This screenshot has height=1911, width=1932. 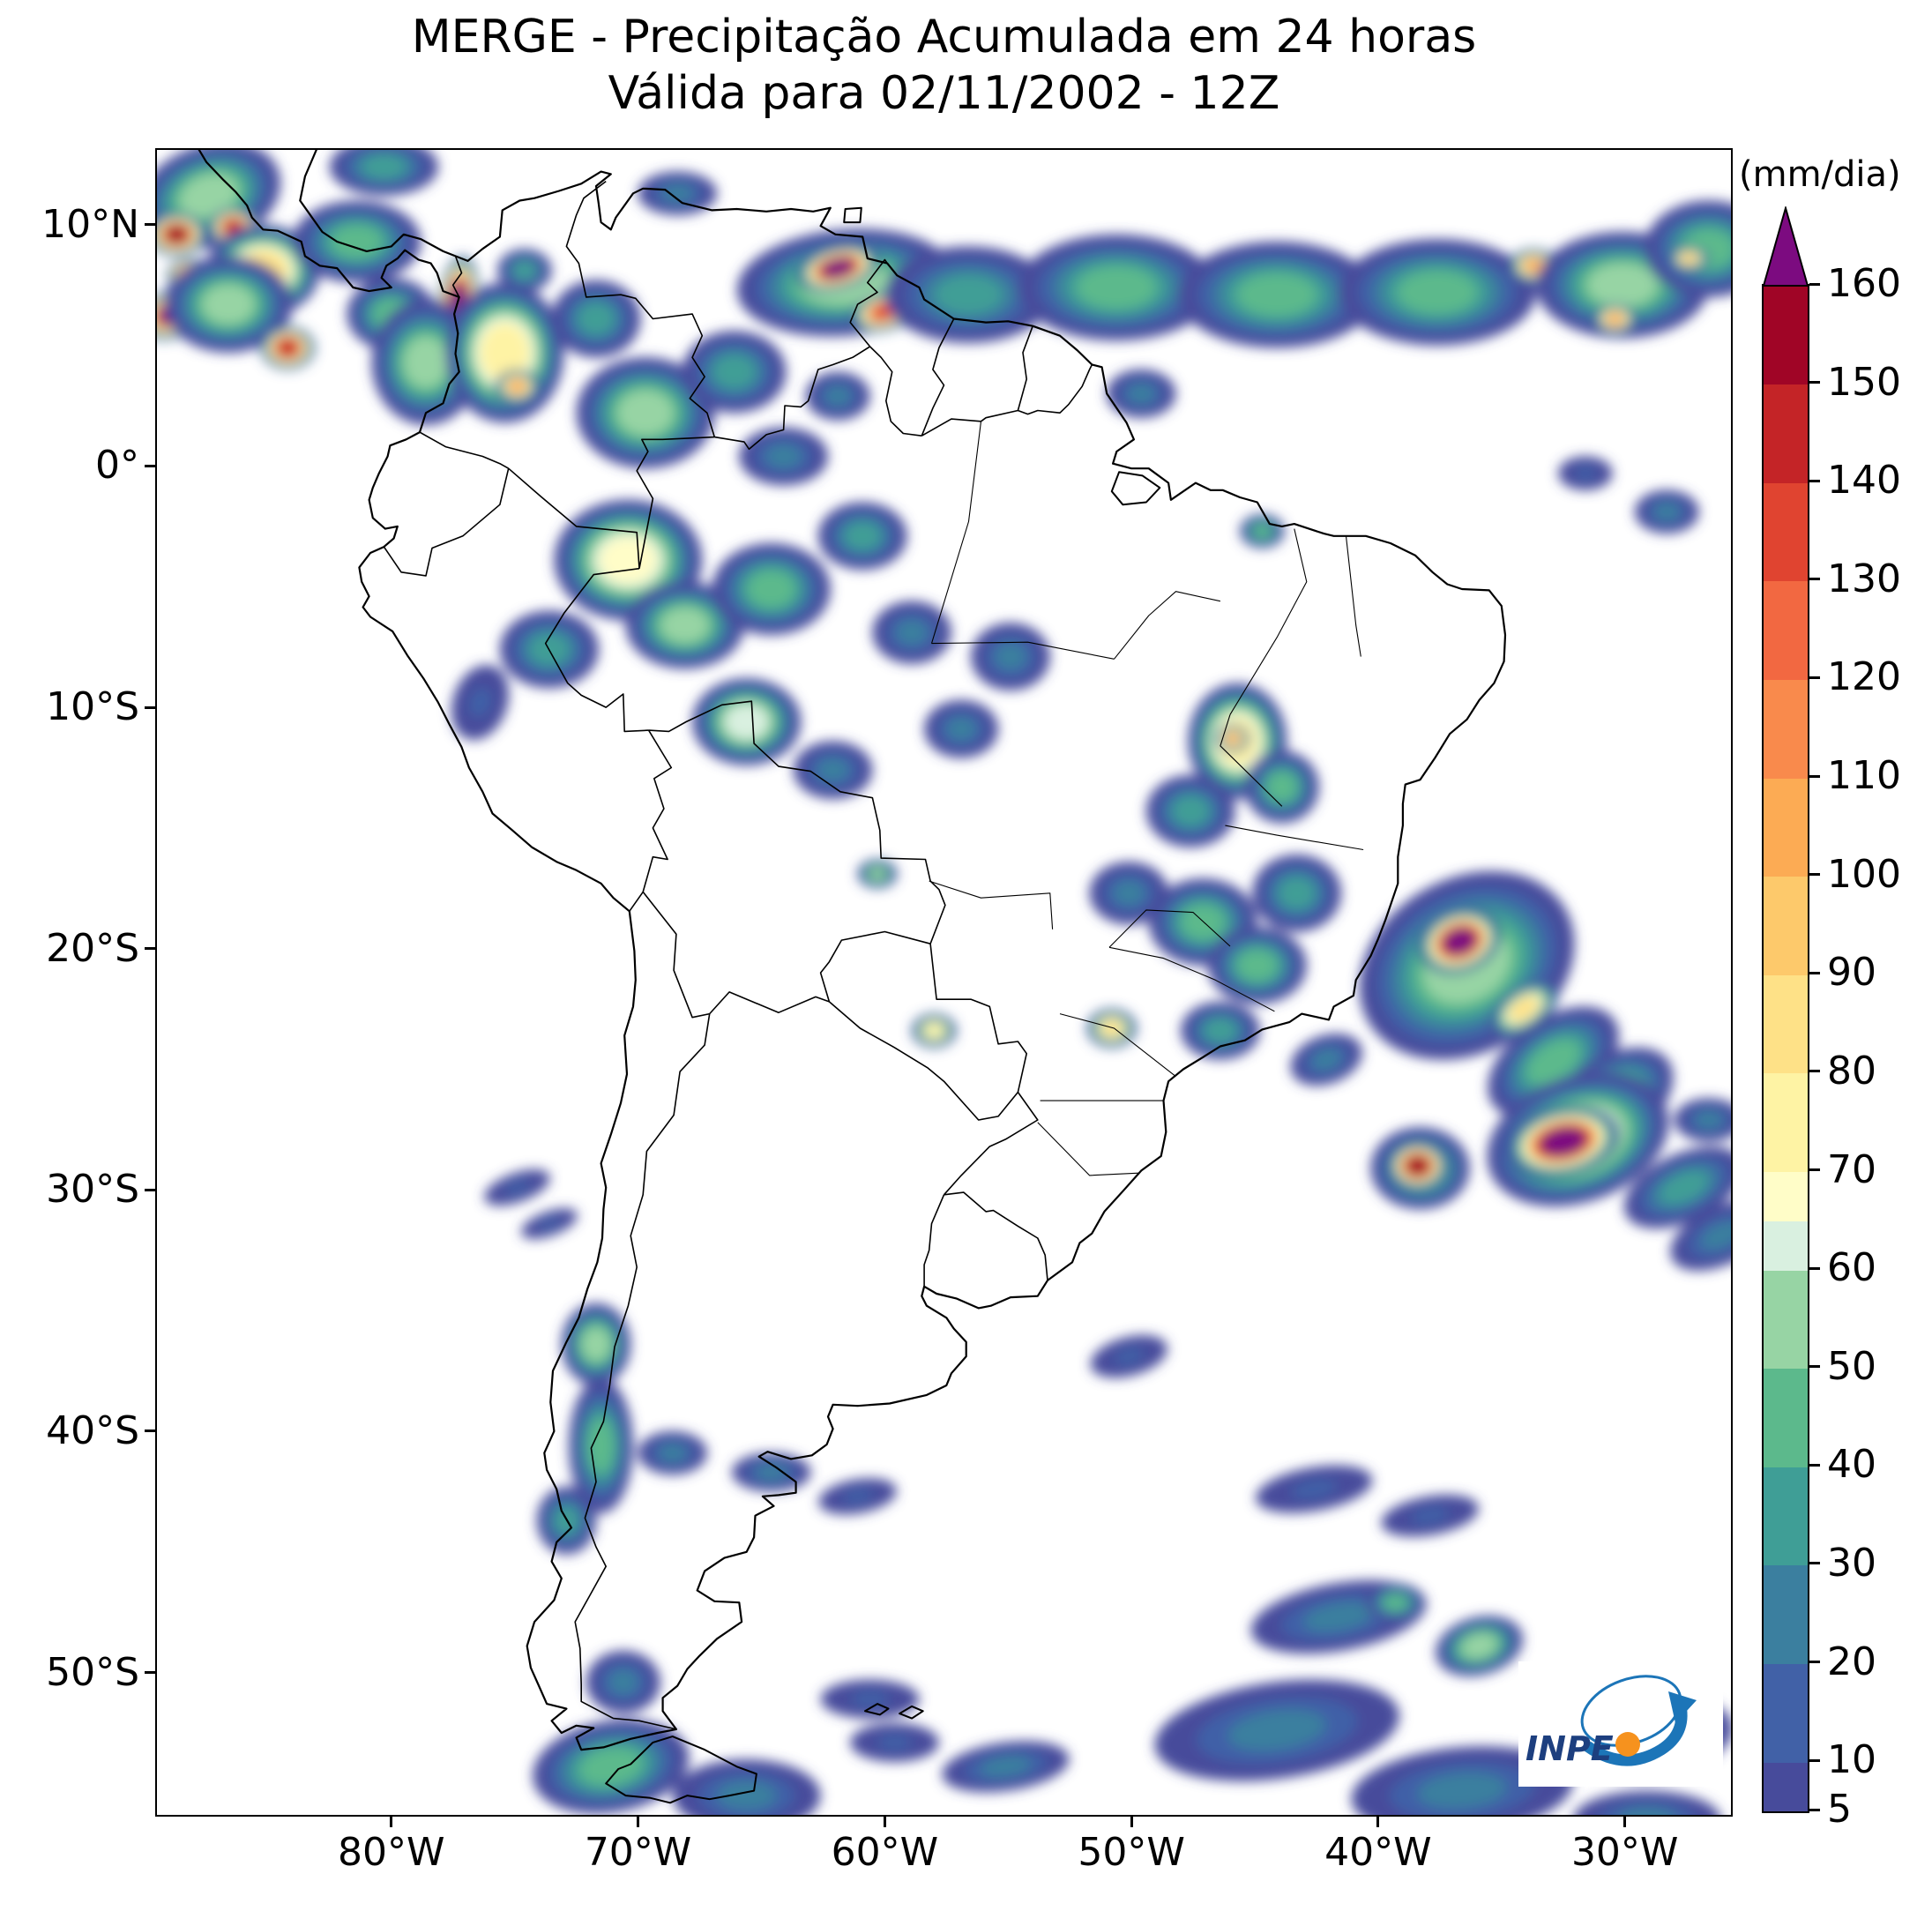 I want to click on colorbar-tick-label: 160, so click(x=1864, y=284).